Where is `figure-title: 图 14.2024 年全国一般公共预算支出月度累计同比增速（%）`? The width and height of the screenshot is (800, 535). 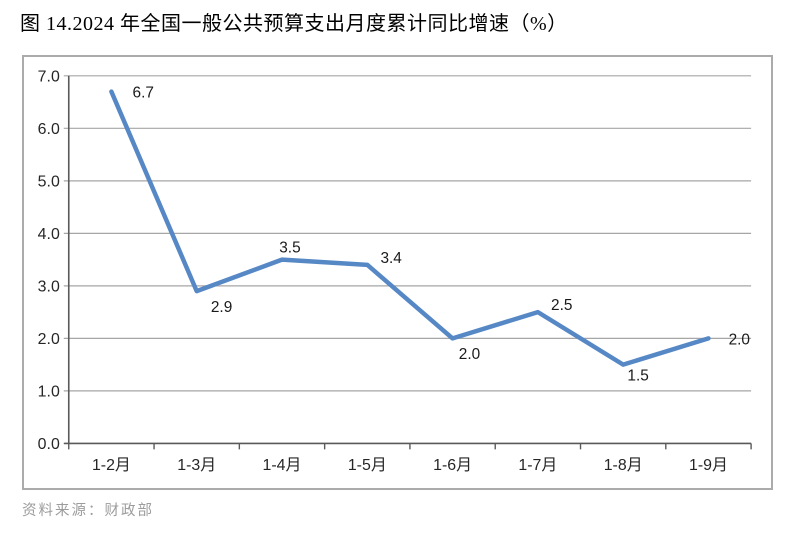 figure-title: 图 14.2024 年全国一般公共预算支出月度累计同比增速（%） is located at coordinates (294, 24).